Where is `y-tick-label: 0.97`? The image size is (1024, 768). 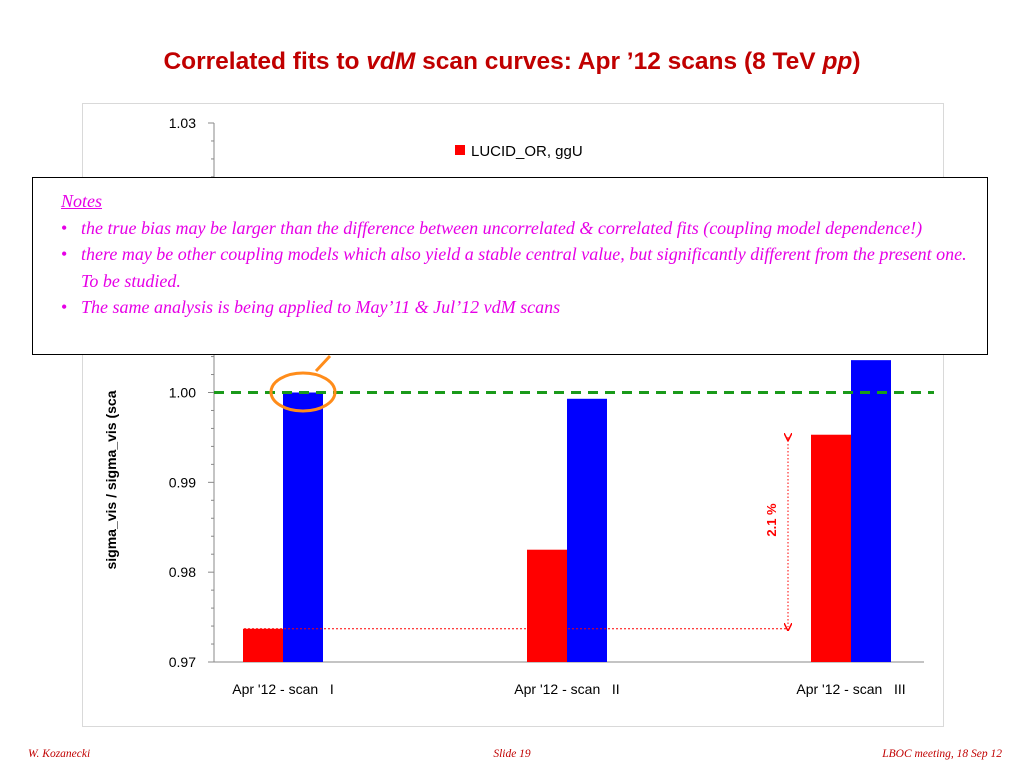 y-tick-label: 0.97 is located at coordinates (182, 662).